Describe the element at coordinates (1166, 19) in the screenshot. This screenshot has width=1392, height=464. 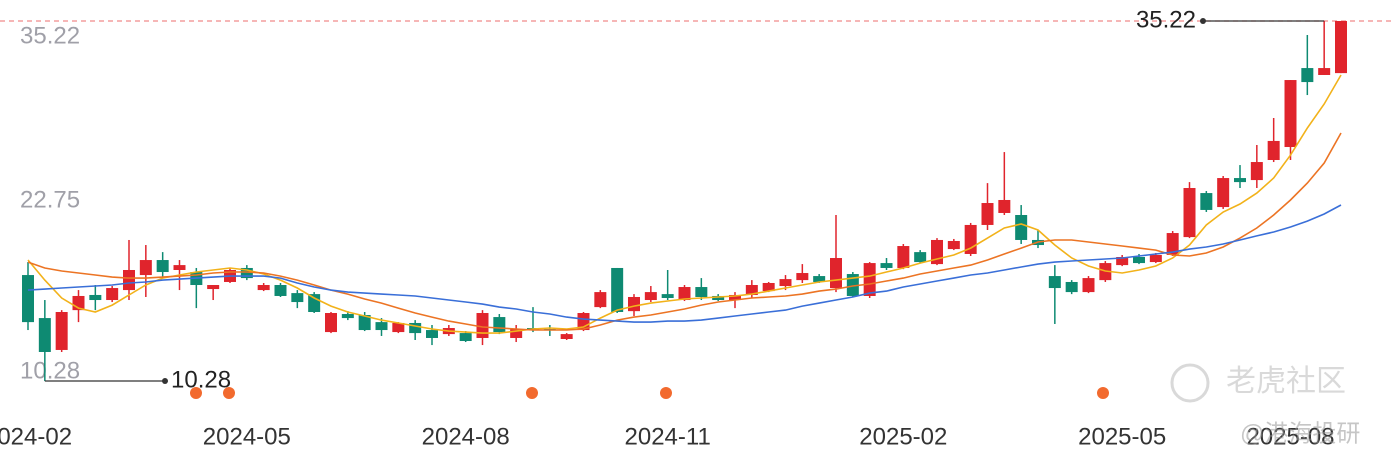
I see `max-label: 35.22` at that location.